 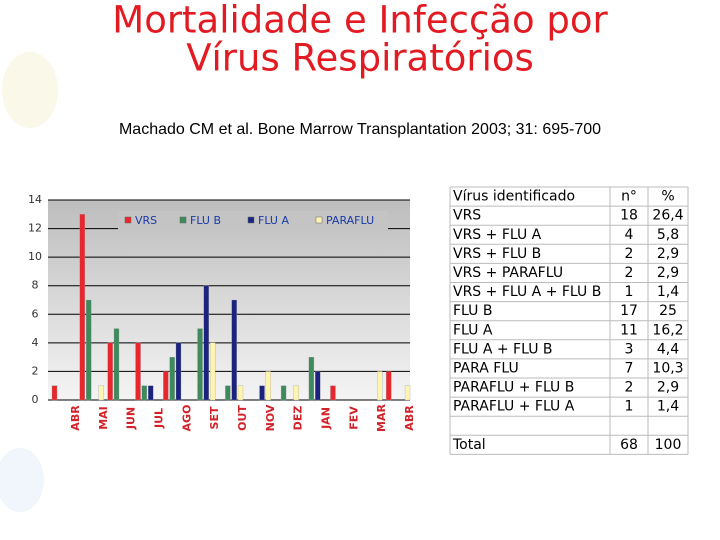 I want to click on y-tick-label: 2, so click(x=35, y=370).